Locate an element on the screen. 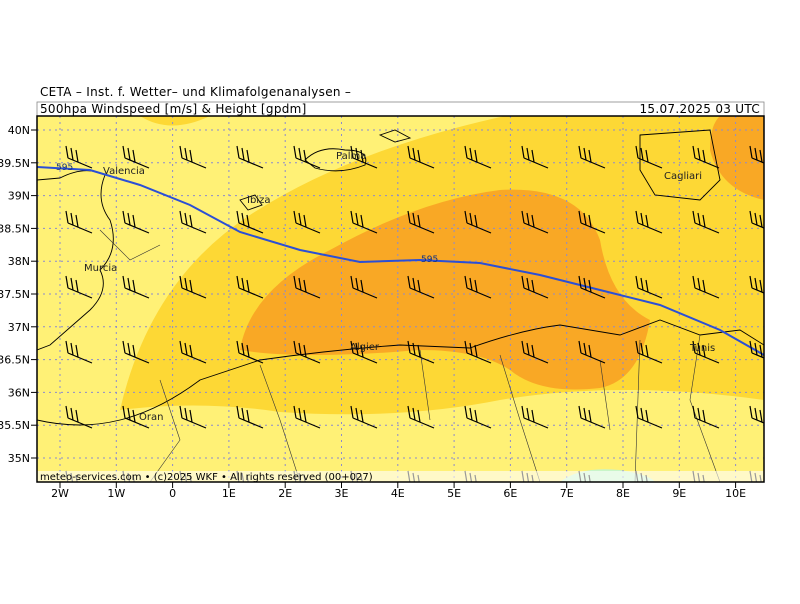 The width and height of the screenshot is (800, 604). valid-time: 15.07.2025 03 UTC is located at coordinates (700, 109).